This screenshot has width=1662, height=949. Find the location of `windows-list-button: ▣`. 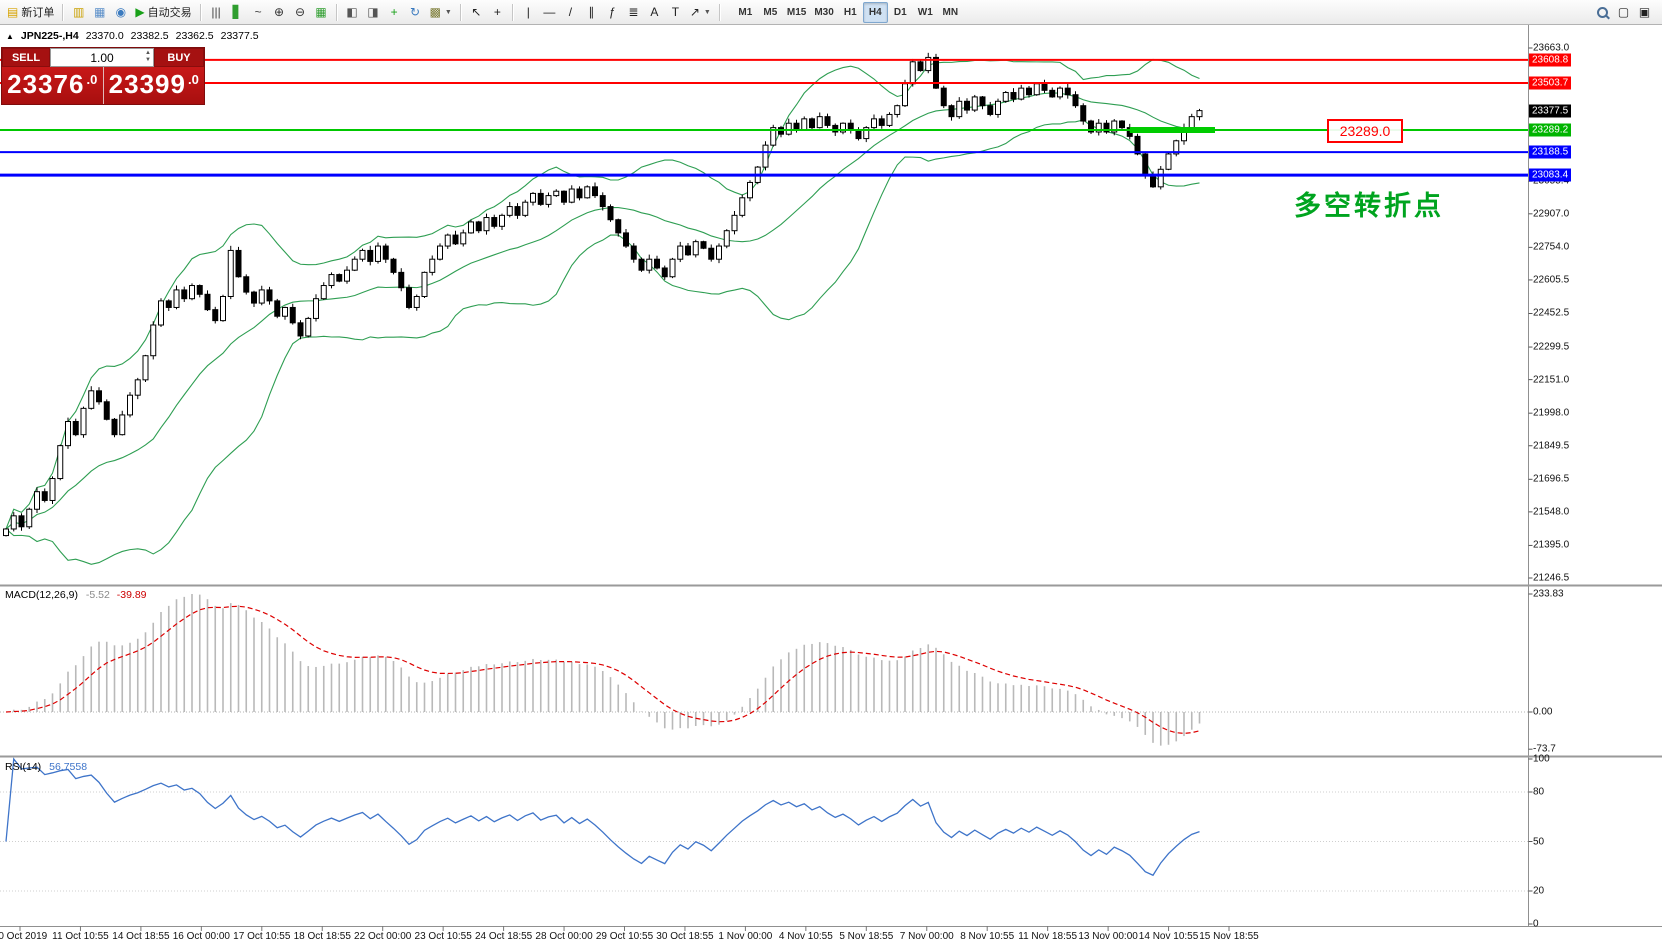

windows-list-button: ▣ is located at coordinates (1644, 12).